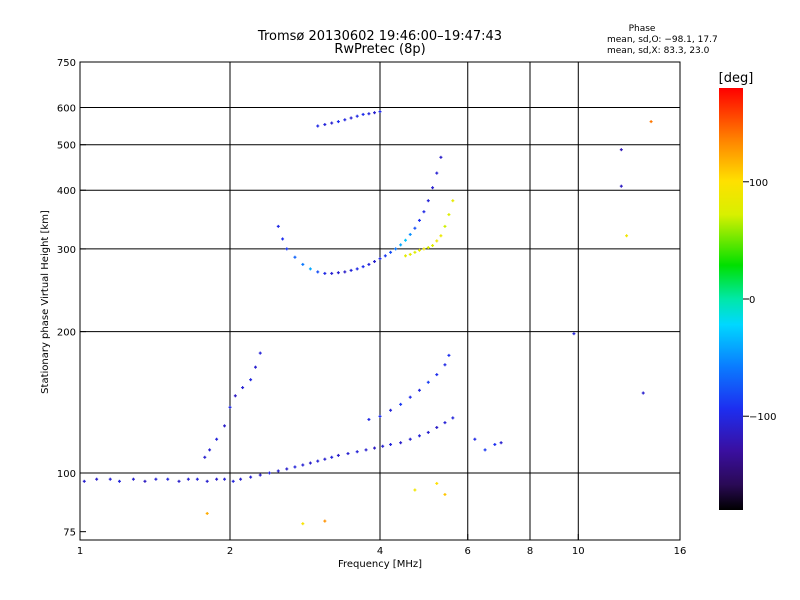 The height and width of the screenshot is (600, 800). Describe the element at coordinates (66, 250) in the screenshot. I see `y-tick-label: 300` at that location.